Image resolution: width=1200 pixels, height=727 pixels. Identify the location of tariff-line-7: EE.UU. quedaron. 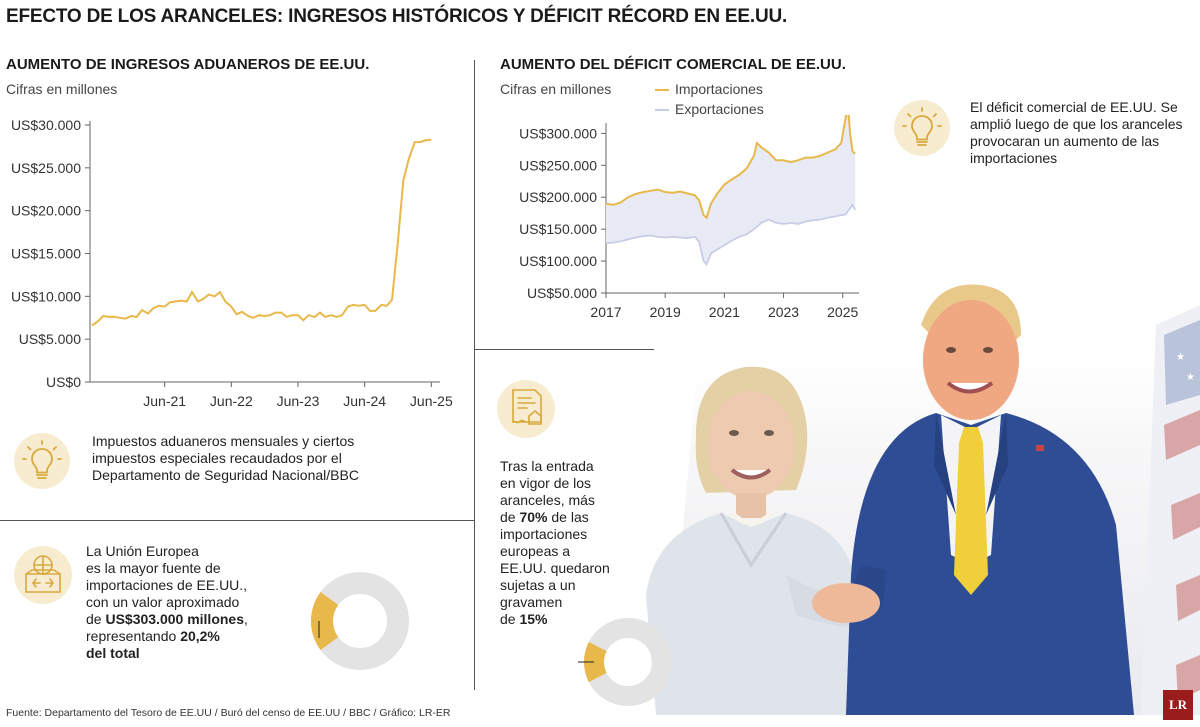
(555, 568).